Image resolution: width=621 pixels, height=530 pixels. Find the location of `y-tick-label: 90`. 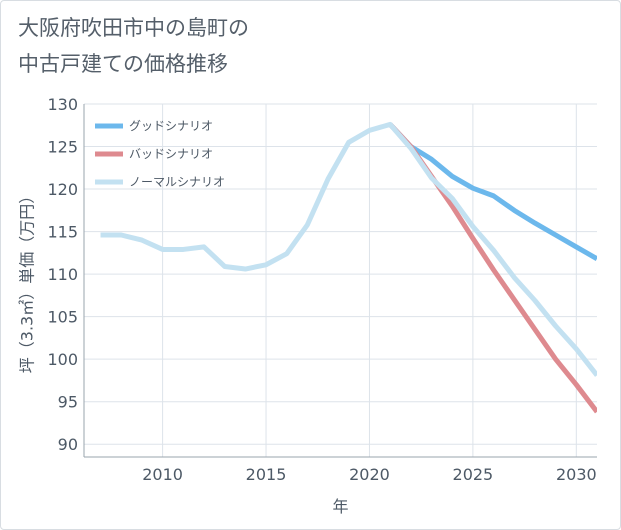

y-tick-label: 90 is located at coordinates (68, 444).